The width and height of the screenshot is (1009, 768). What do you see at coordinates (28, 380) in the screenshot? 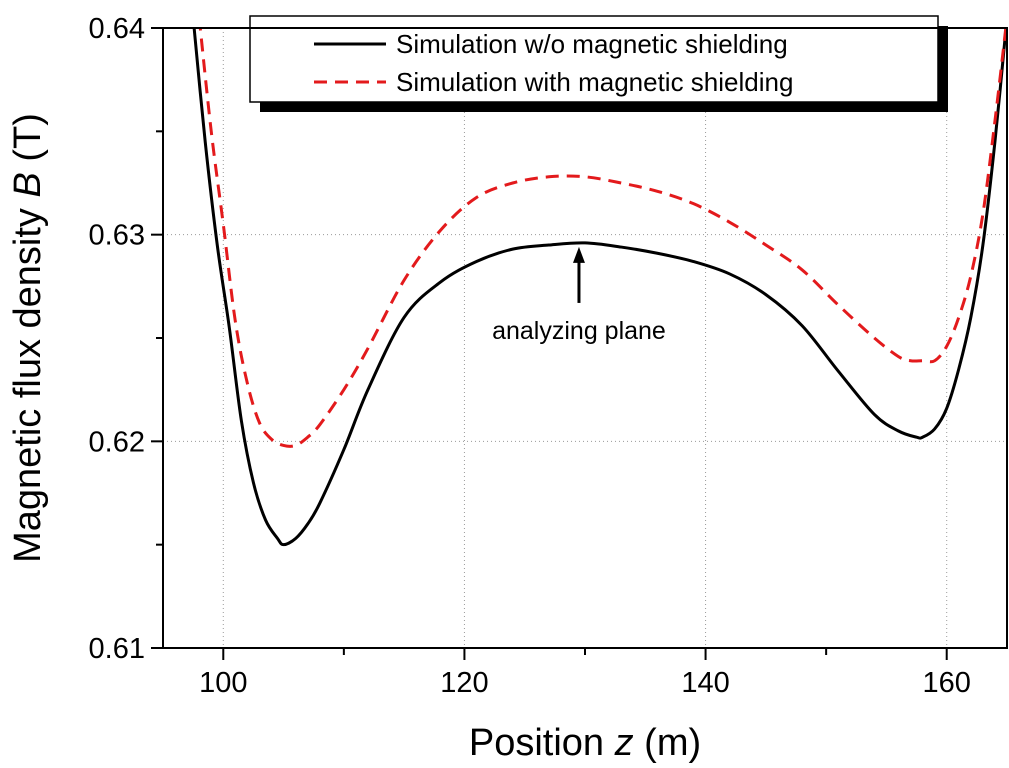
I see `y-axis-title-prefix: Magnetic flux density` at bounding box center [28, 380].